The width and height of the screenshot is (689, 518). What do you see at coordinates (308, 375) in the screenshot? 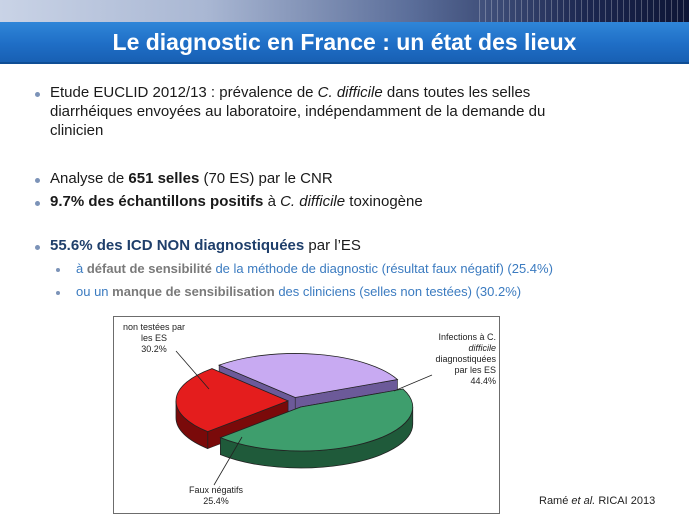
I see `pie-slice-untested` at bounding box center [308, 375].